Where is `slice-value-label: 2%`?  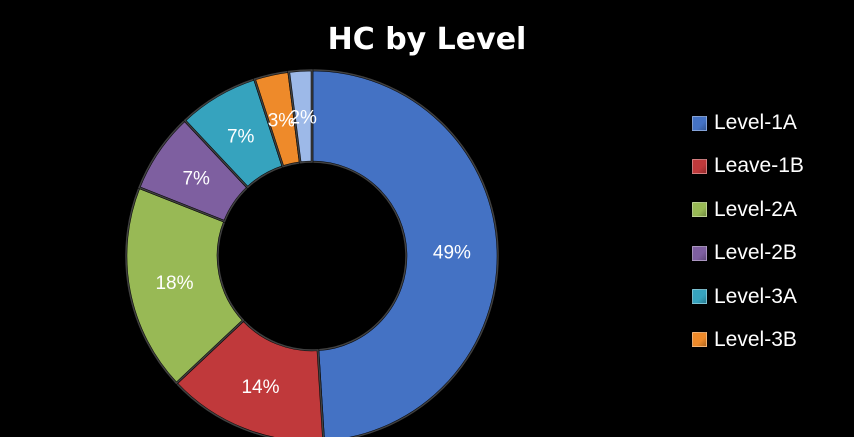
slice-value-label: 2% is located at coordinates (303, 117).